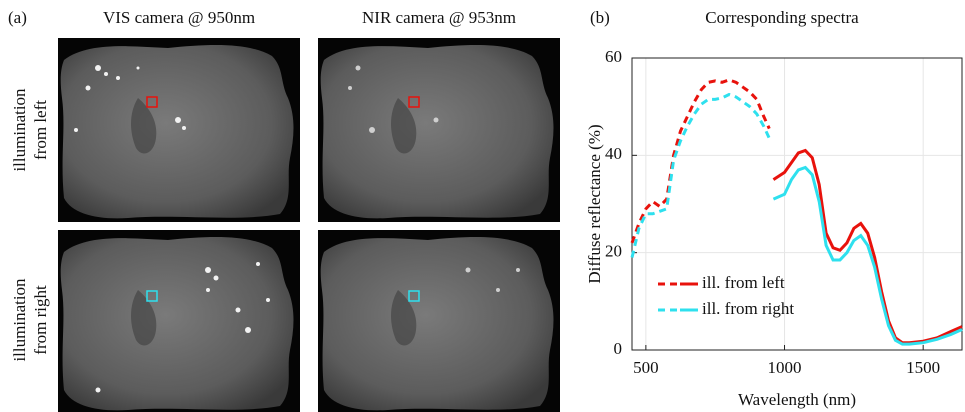 The height and width of the screenshot is (412, 965). I want to click on panel-label: (b), so click(600, 17).